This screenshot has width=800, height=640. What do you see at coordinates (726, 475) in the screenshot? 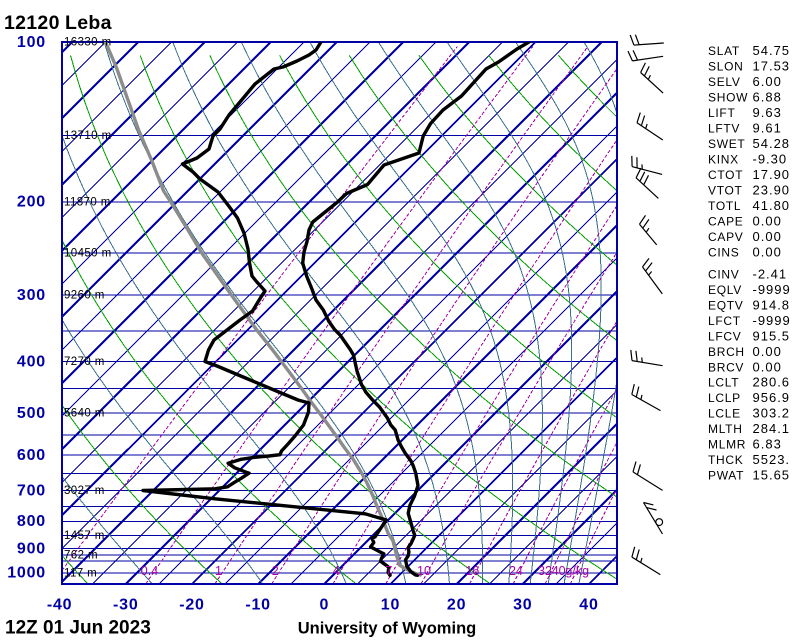
I see `svg-text: PWAT` at bounding box center [726, 475].